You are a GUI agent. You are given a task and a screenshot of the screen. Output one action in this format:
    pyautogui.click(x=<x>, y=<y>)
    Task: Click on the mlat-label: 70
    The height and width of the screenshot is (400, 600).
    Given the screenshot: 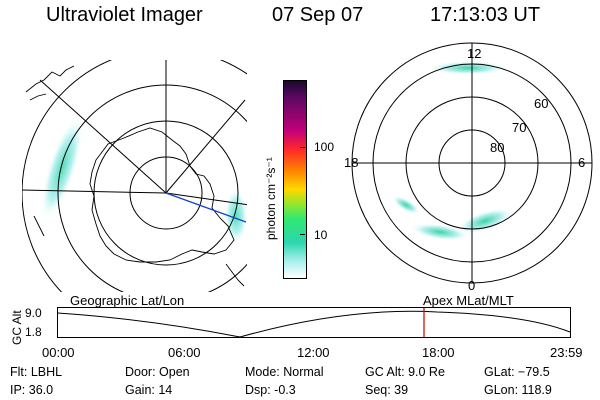 What is the action you would take?
    pyautogui.click(x=519, y=127)
    